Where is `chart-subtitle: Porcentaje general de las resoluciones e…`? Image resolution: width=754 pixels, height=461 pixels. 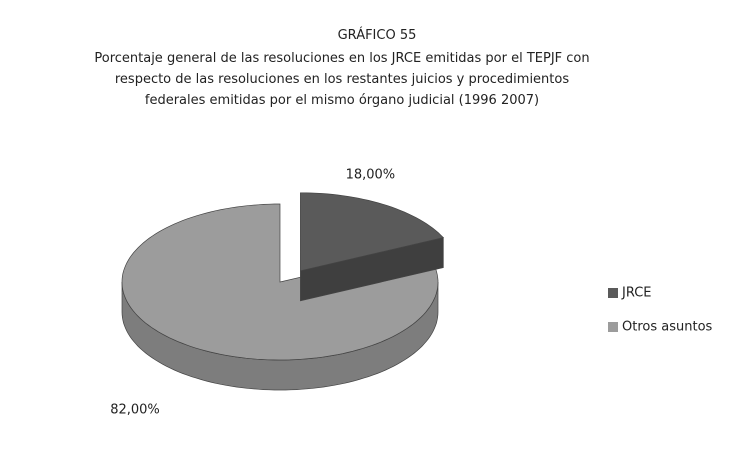 chart-subtitle: Porcentaje general de las resoluciones e… is located at coordinates (342, 79).